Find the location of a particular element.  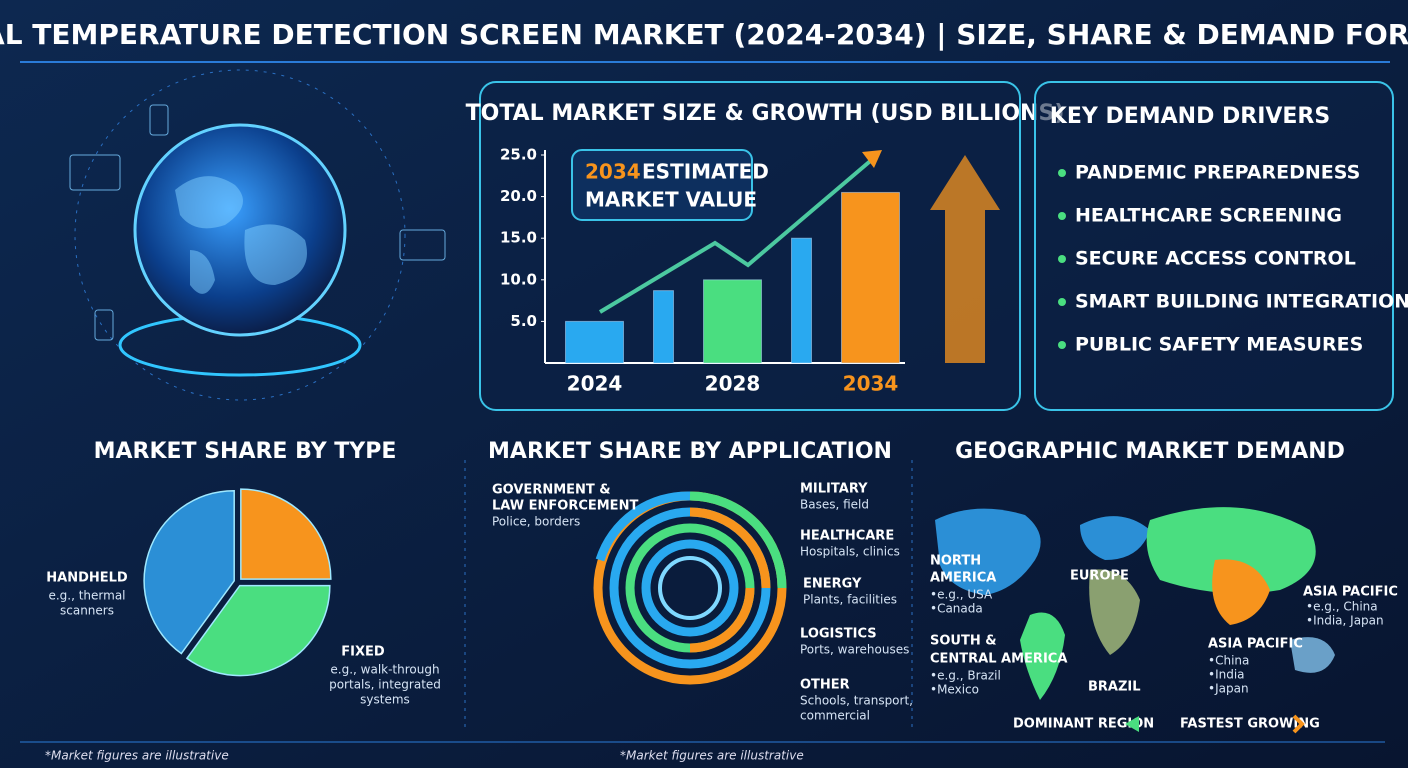

pie-note: scanners is located at coordinates (87, 611).